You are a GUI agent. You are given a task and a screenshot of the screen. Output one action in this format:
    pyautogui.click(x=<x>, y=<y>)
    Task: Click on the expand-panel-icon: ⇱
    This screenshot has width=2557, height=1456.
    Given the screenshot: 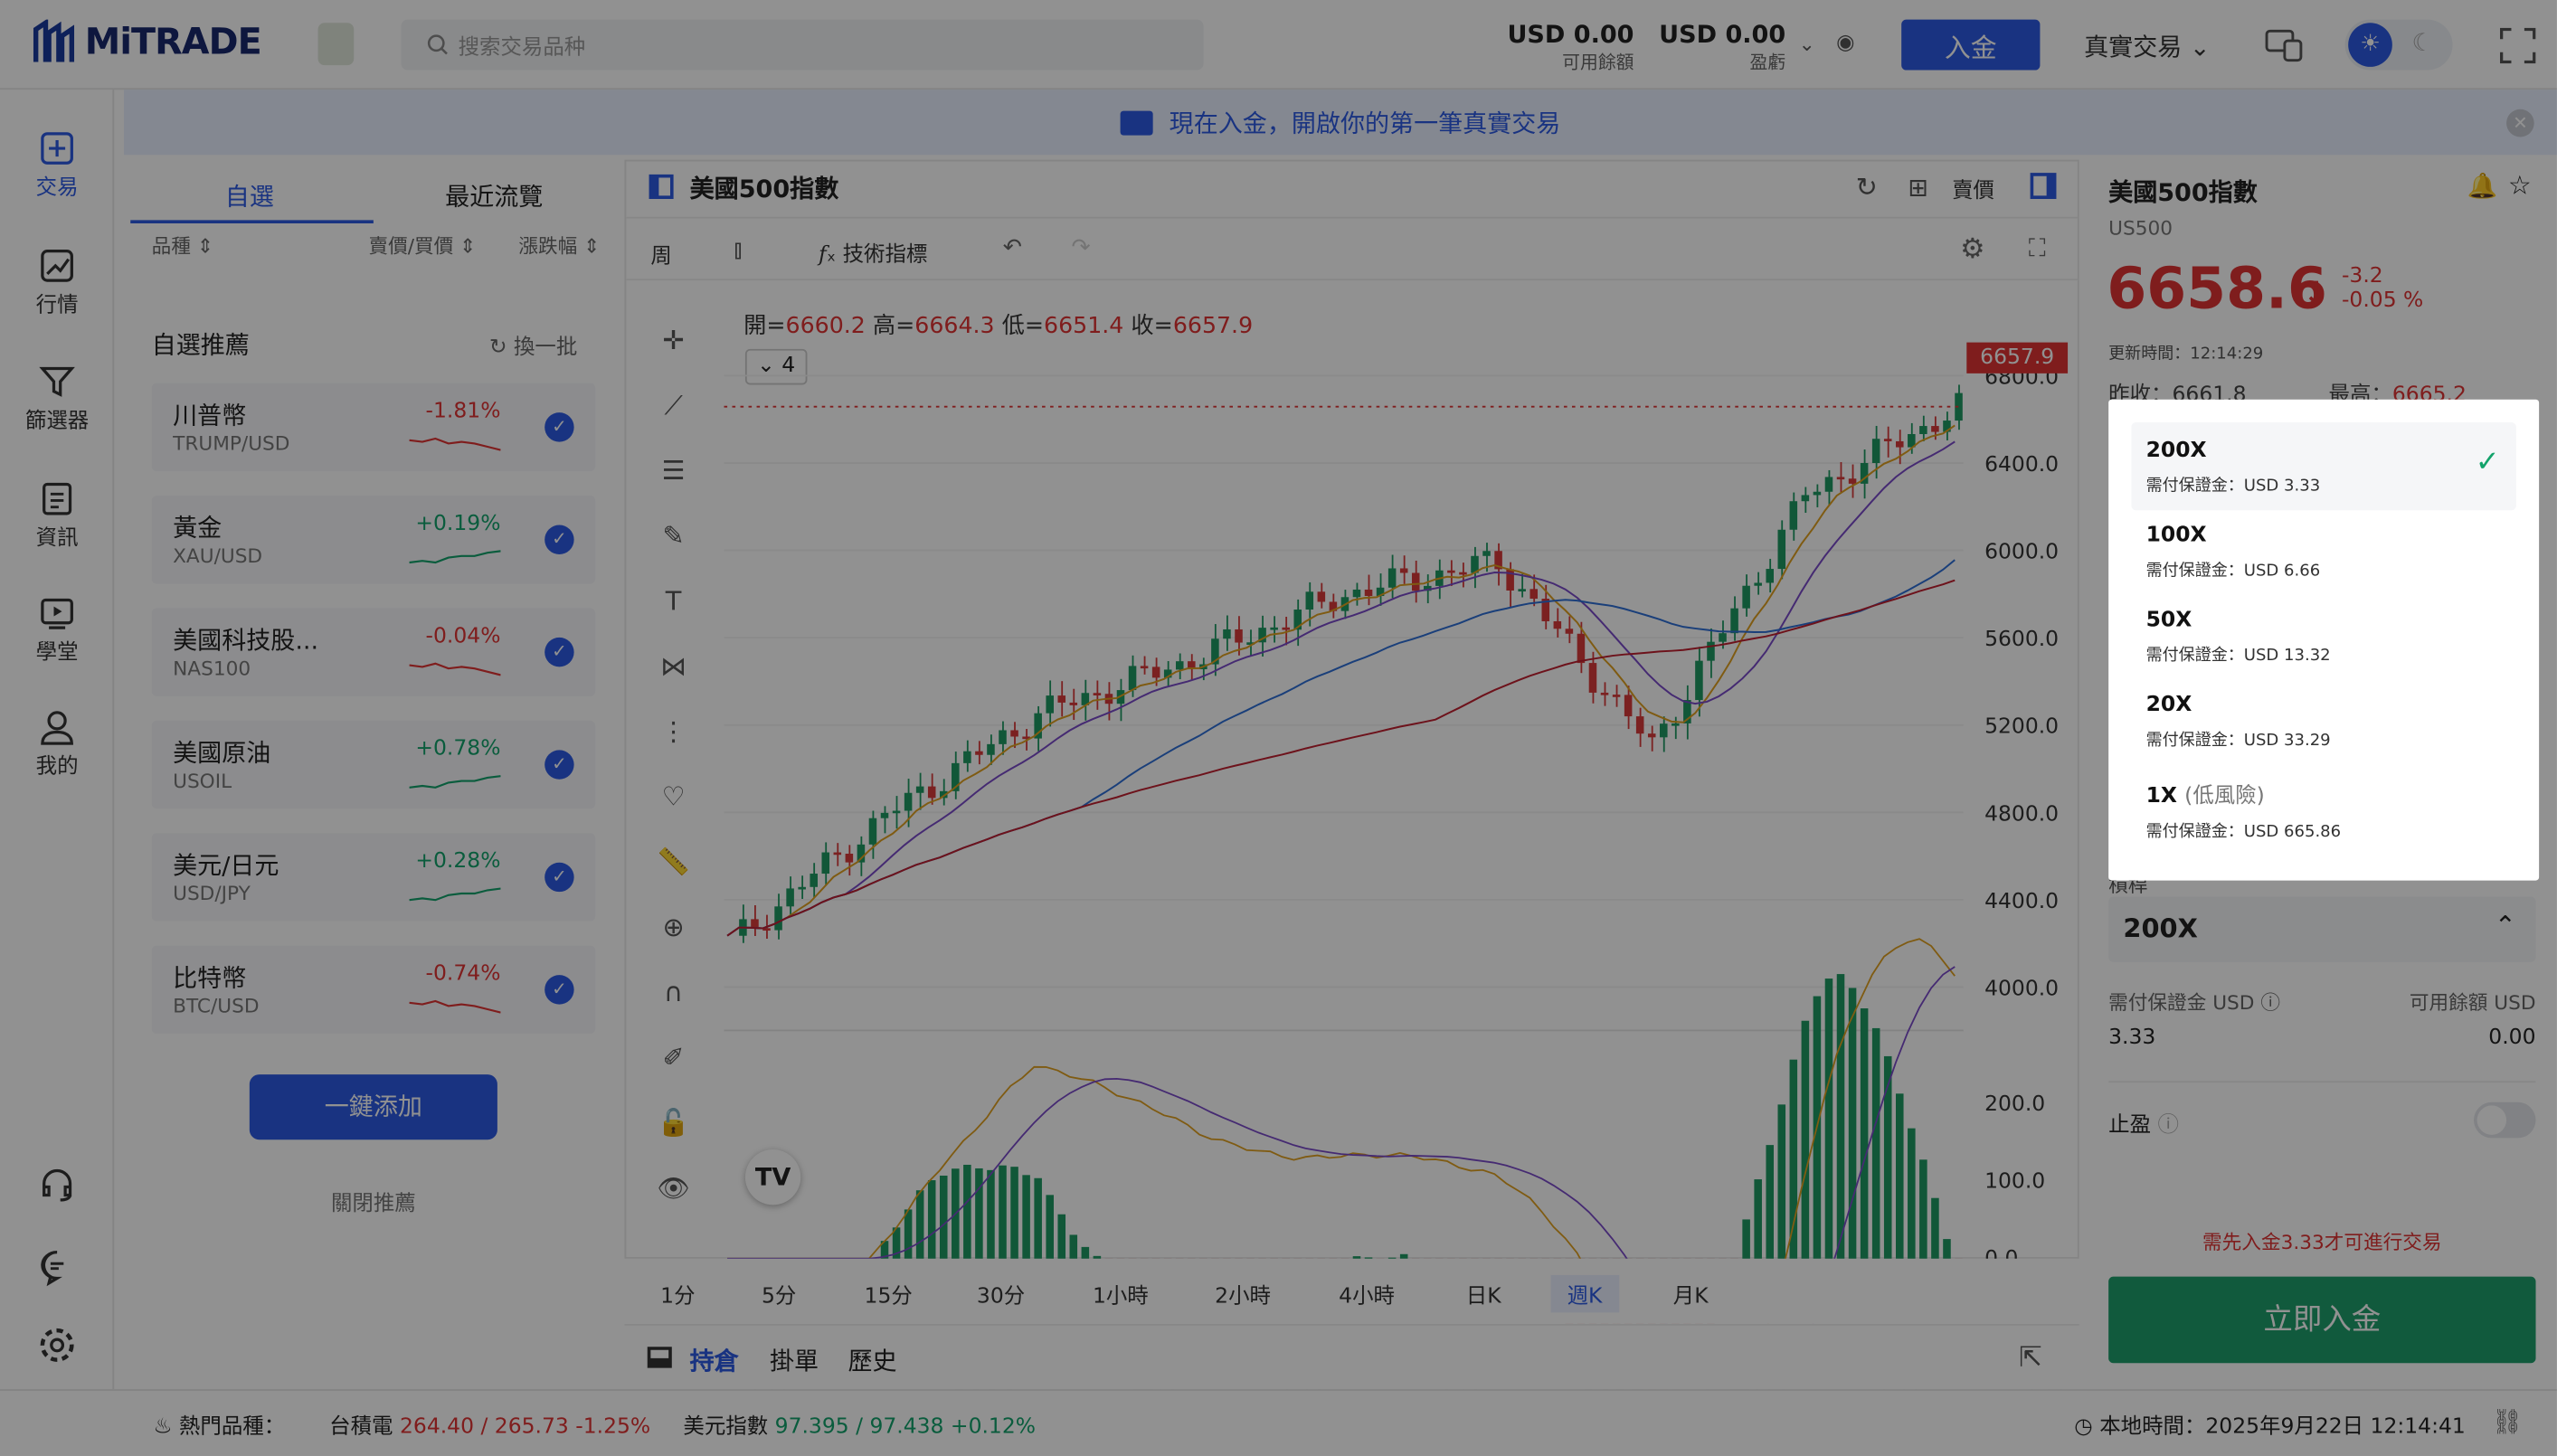 What is the action you would take?
    pyautogui.click(x=2030, y=1358)
    